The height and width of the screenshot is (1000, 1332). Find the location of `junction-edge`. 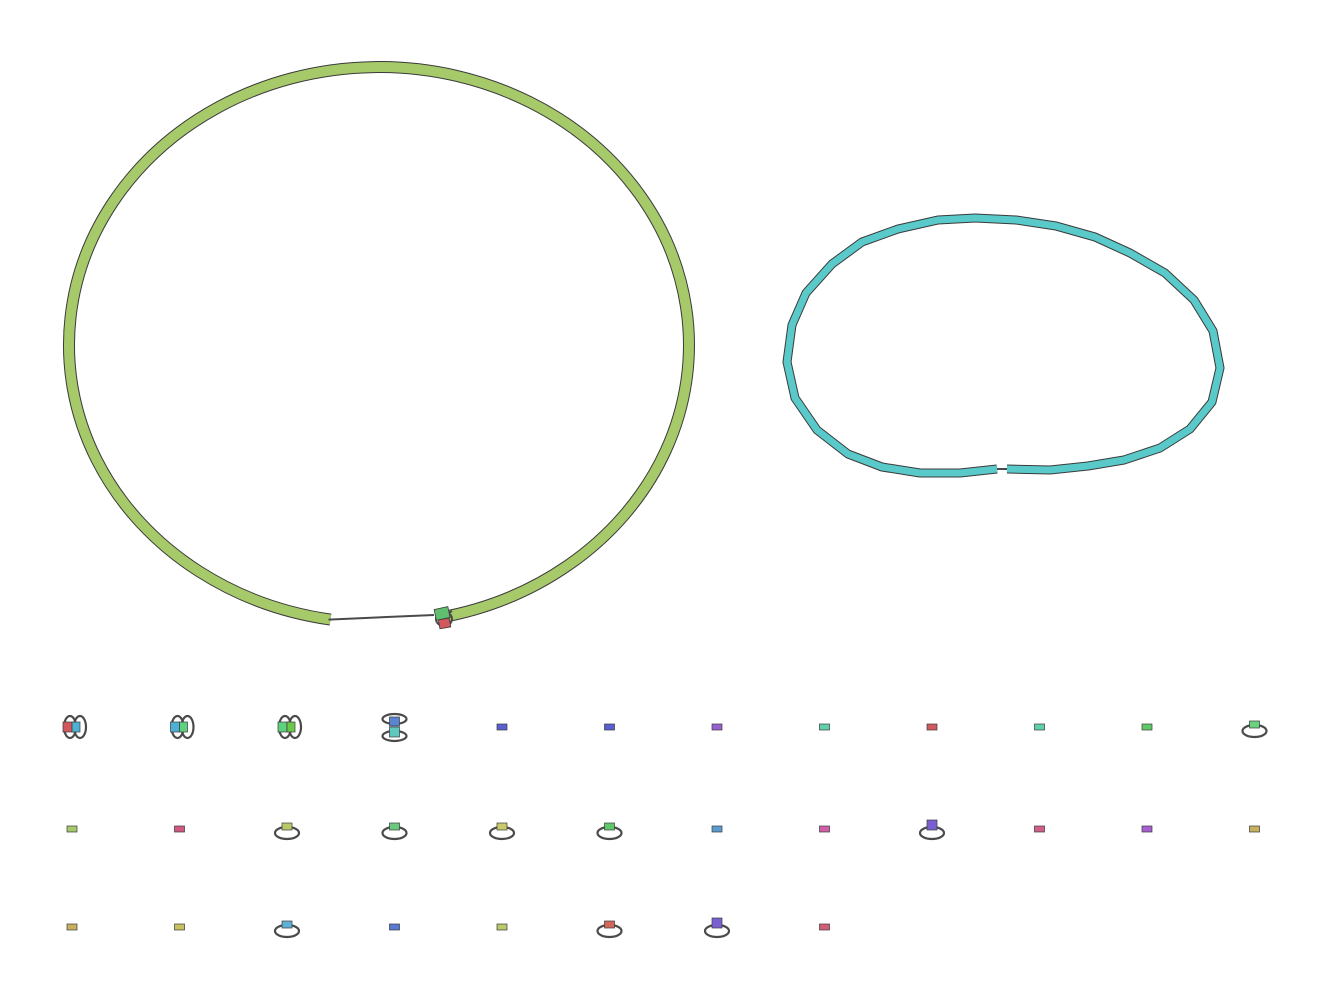

junction-edge is located at coordinates (381, 617).